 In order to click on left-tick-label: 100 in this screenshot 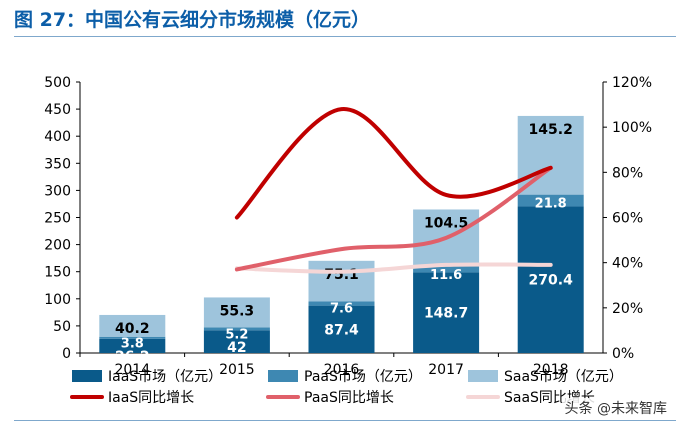, I will do `click(57, 300)`.